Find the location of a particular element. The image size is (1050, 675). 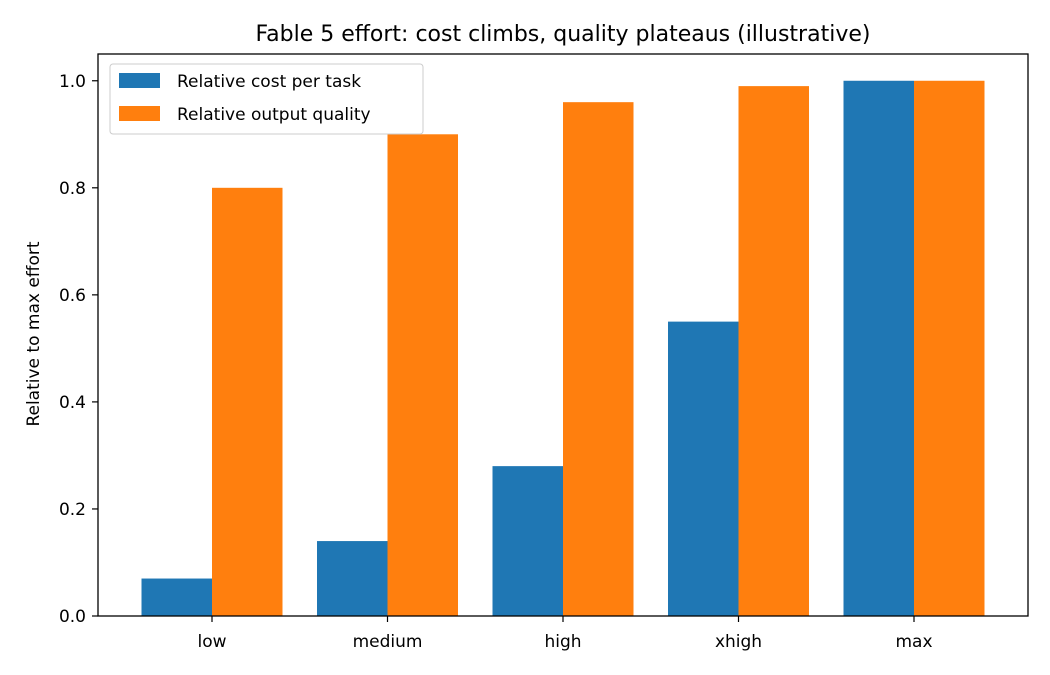

legend-box is located at coordinates (266, 99).